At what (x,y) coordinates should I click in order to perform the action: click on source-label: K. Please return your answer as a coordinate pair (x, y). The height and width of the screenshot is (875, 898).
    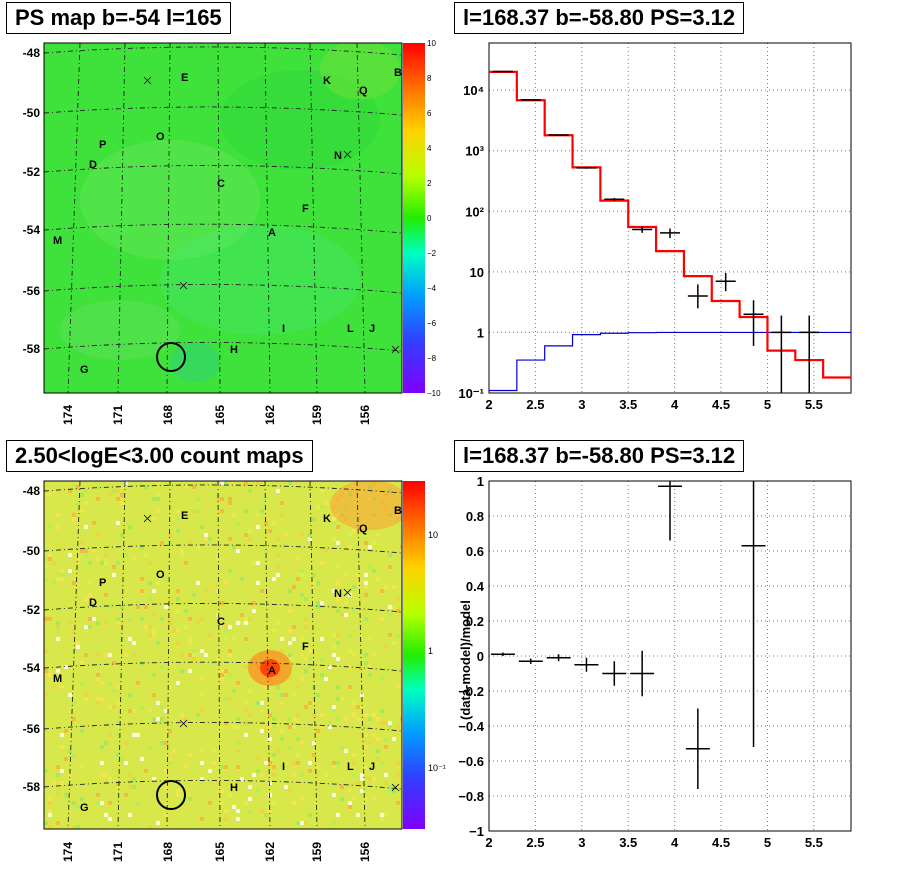
    Looking at the image, I should click on (327, 81).